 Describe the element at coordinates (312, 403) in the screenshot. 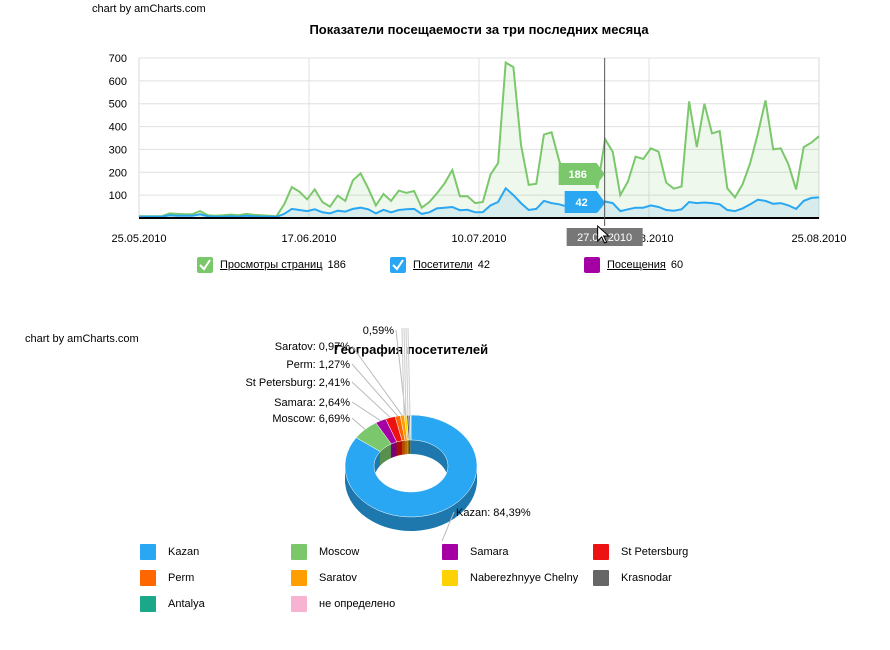

I see `slice-label: Samara: 2,64%` at that location.